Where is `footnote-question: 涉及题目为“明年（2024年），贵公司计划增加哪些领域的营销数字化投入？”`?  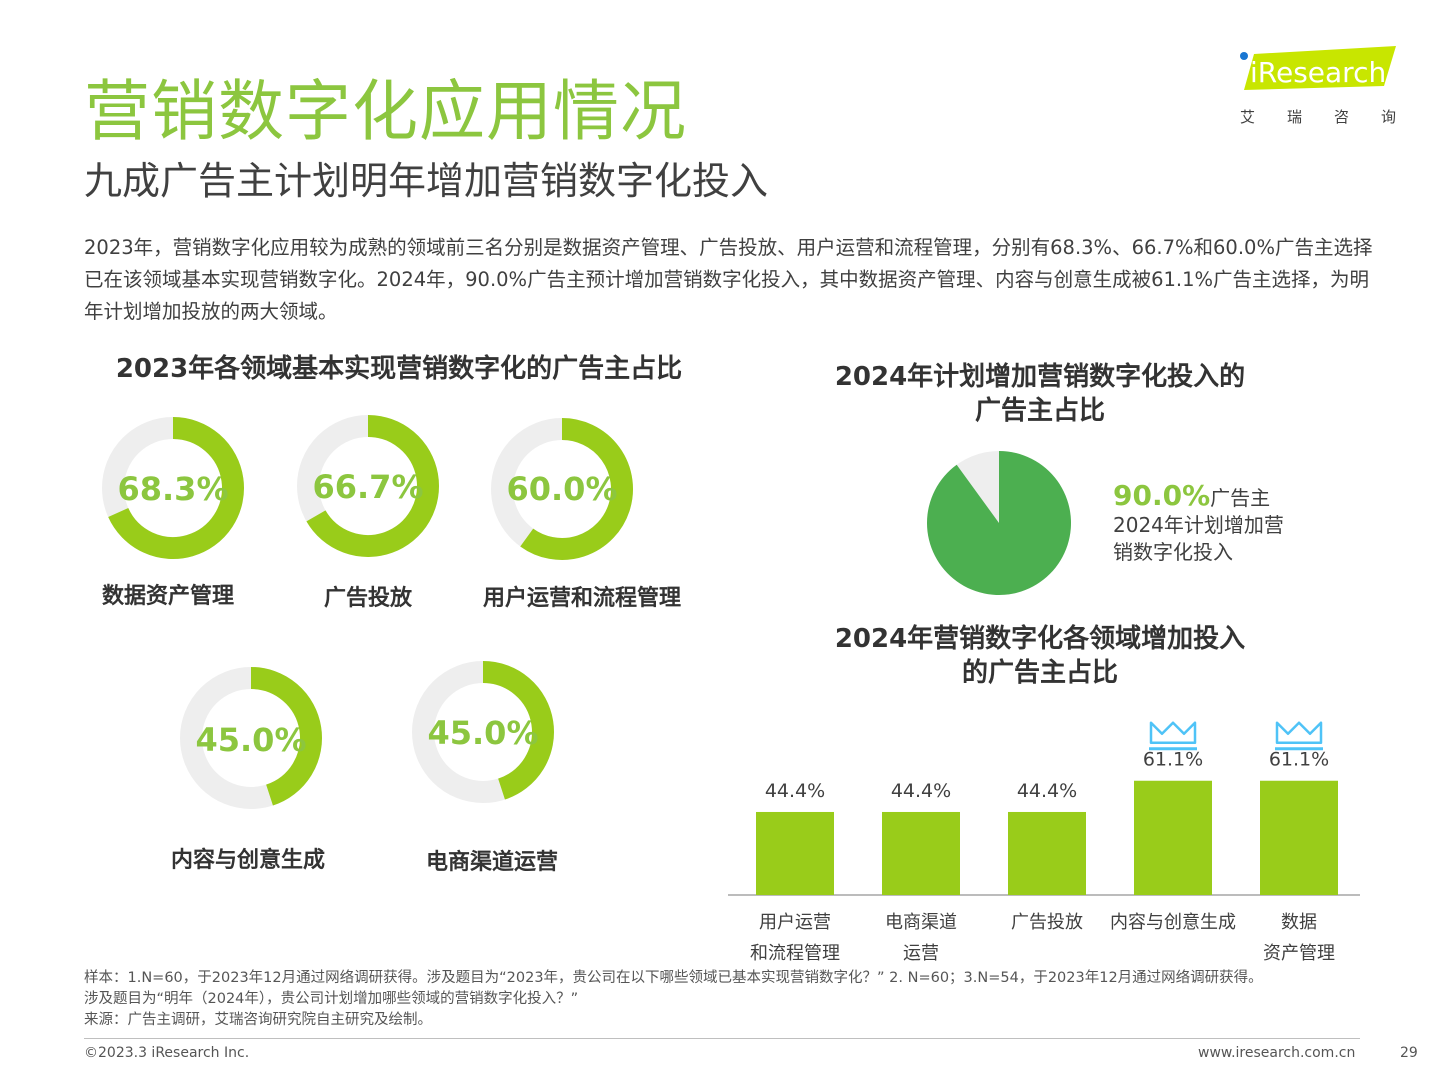 footnote-question: 涉及题目为“明年（2024年），贵公司计划增加哪些领域的营销数字化投入？” is located at coordinates (331, 999).